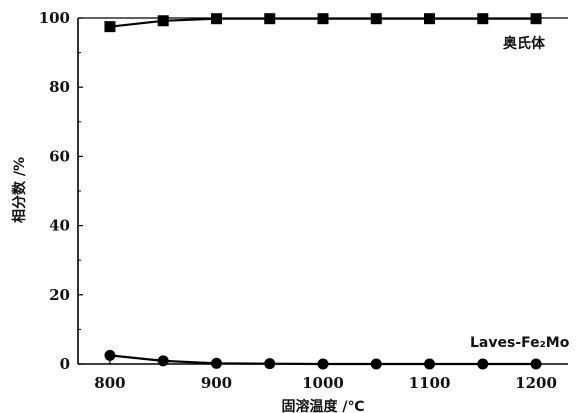  What do you see at coordinates (59, 156) in the screenshot?
I see `y-tick-label: 60` at bounding box center [59, 156].